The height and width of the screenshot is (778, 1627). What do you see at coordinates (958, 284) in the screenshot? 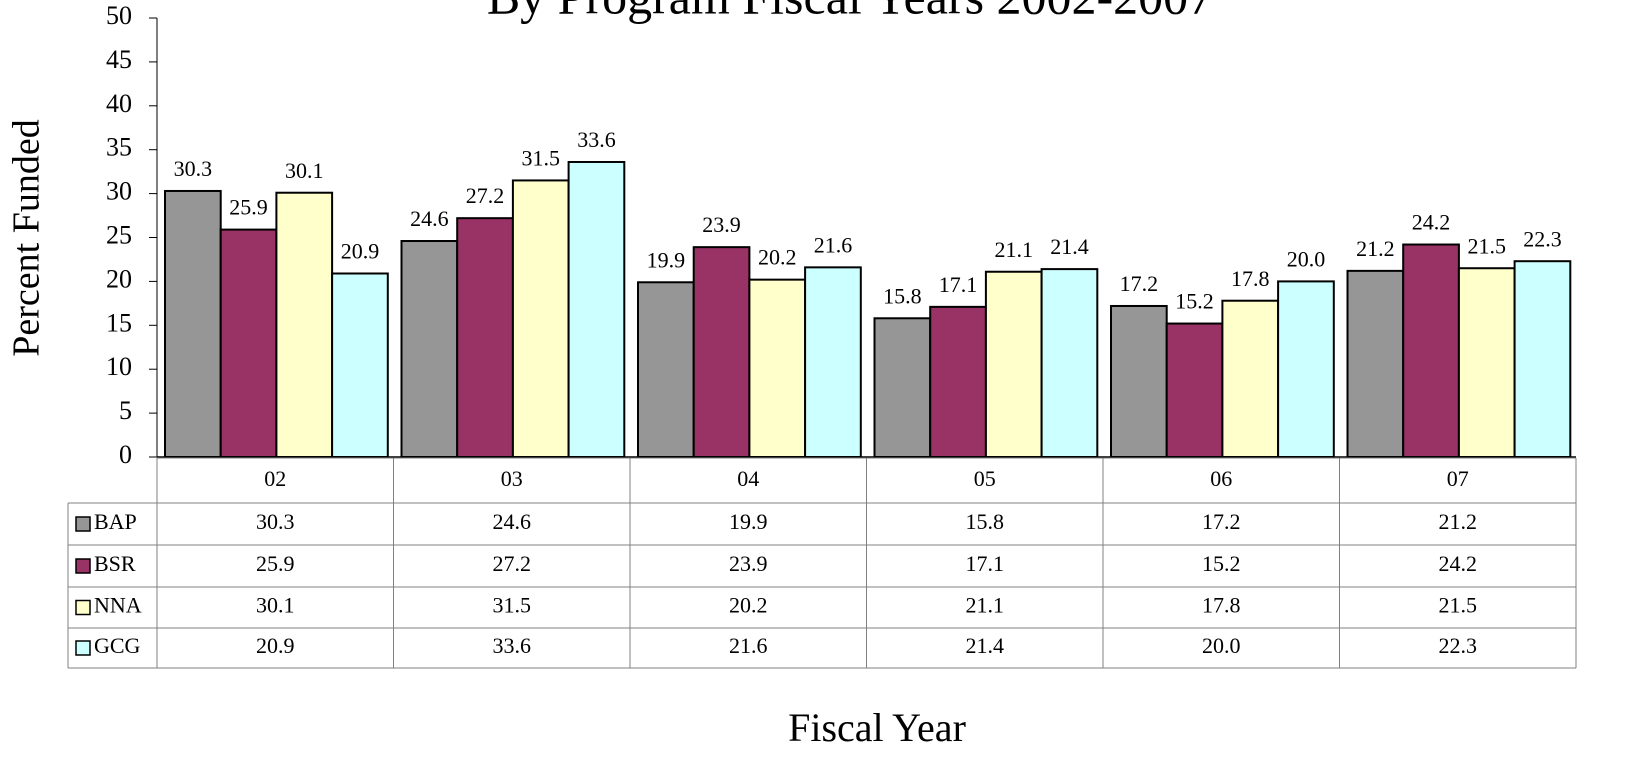
I see `data-label: 17.1` at bounding box center [958, 284].